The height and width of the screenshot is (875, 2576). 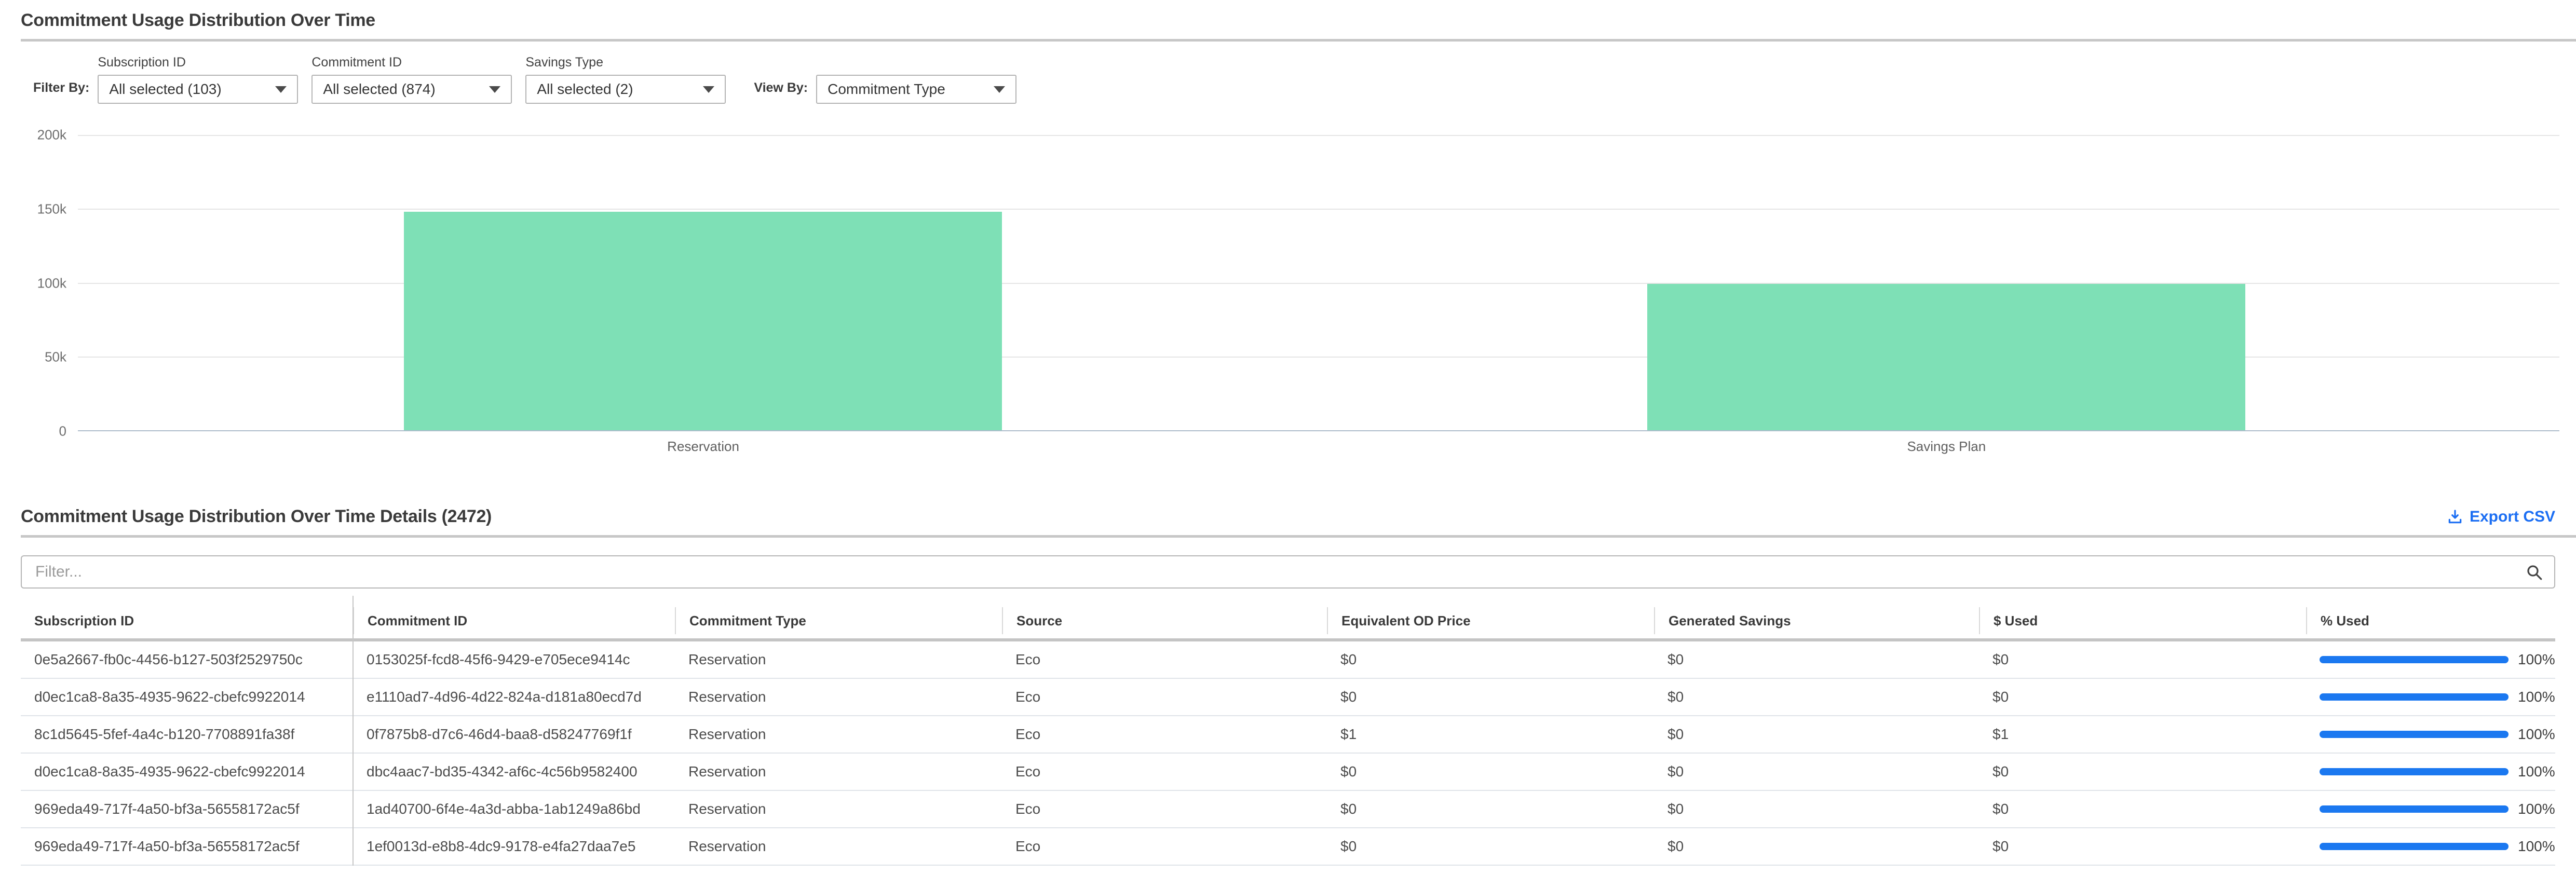 I want to click on col-header-dollar-used: $ Used, so click(x=2142, y=620).